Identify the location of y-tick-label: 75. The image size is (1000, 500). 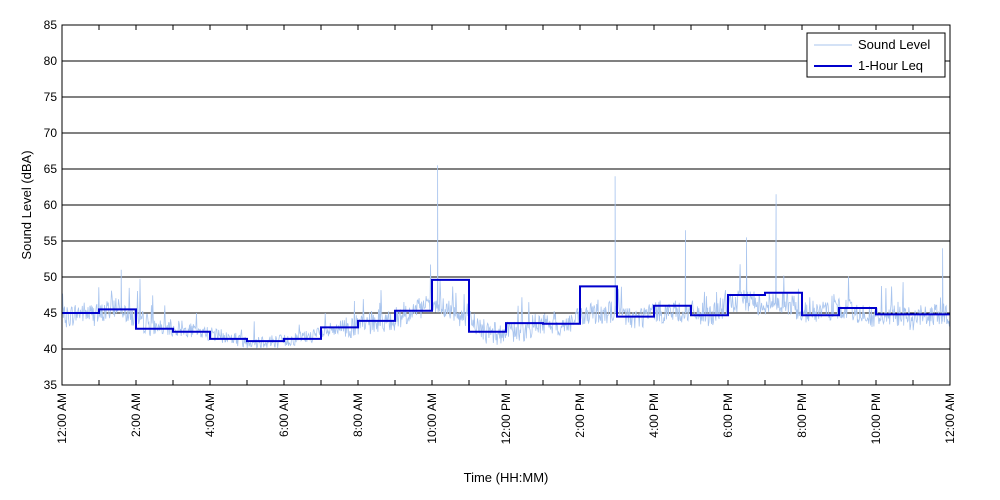
(51, 97).